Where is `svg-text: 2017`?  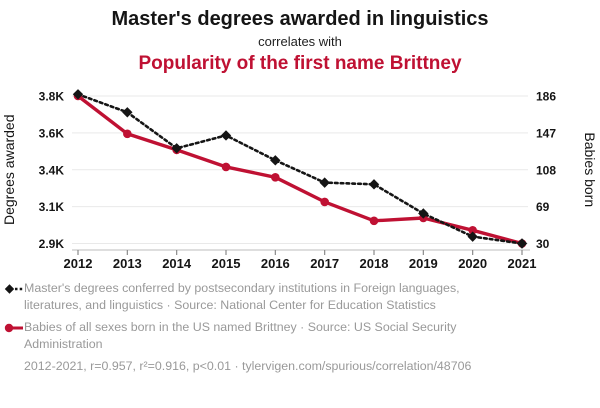
svg-text: 2017 is located at coordinates (324, 263).